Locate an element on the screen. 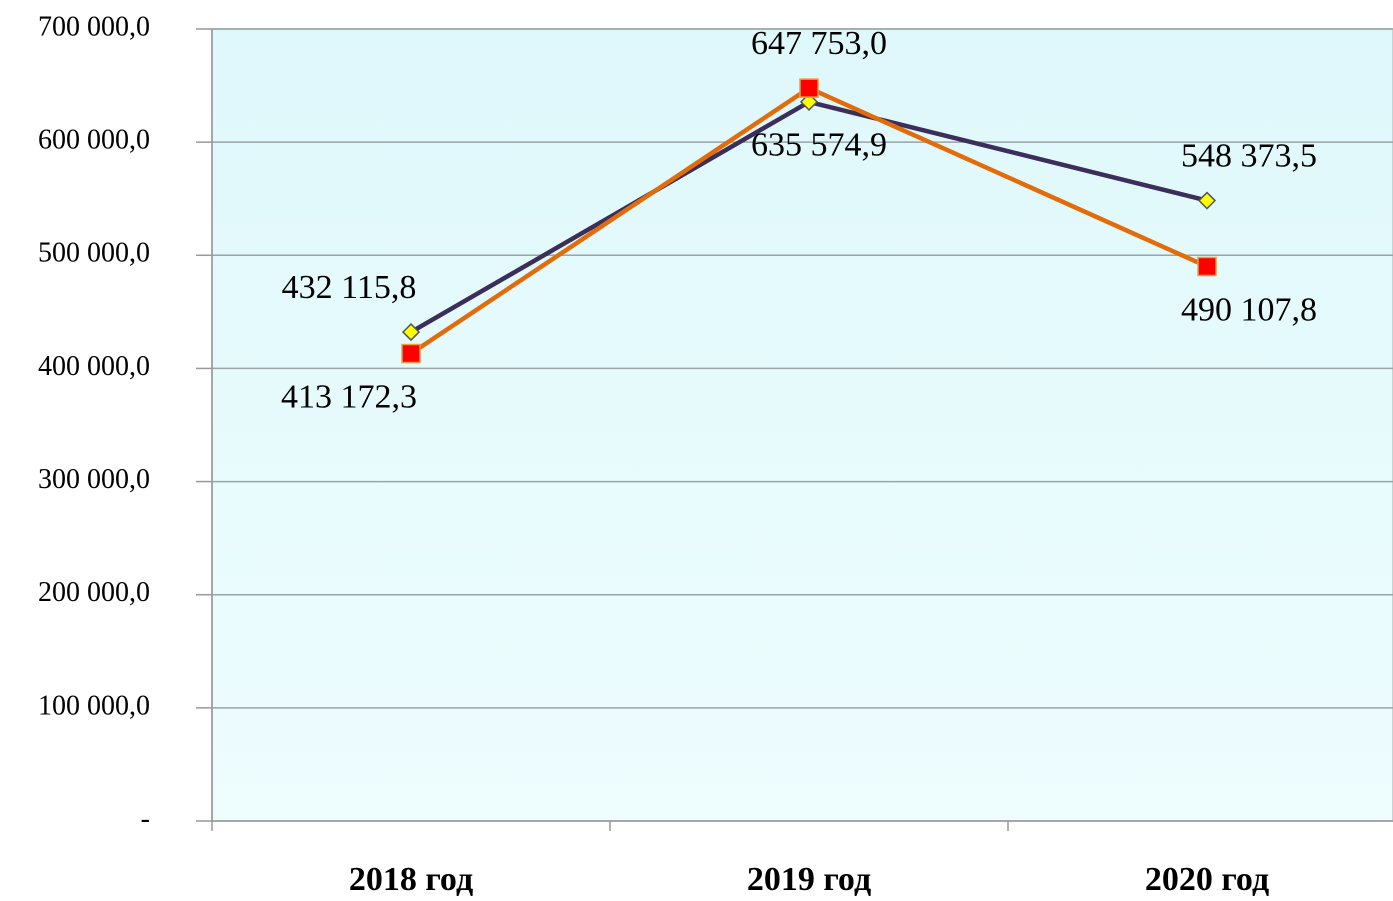 This screenshot has height=901, width=1393. data-label: 490 107,8 is located at coordinates (1249, 309).